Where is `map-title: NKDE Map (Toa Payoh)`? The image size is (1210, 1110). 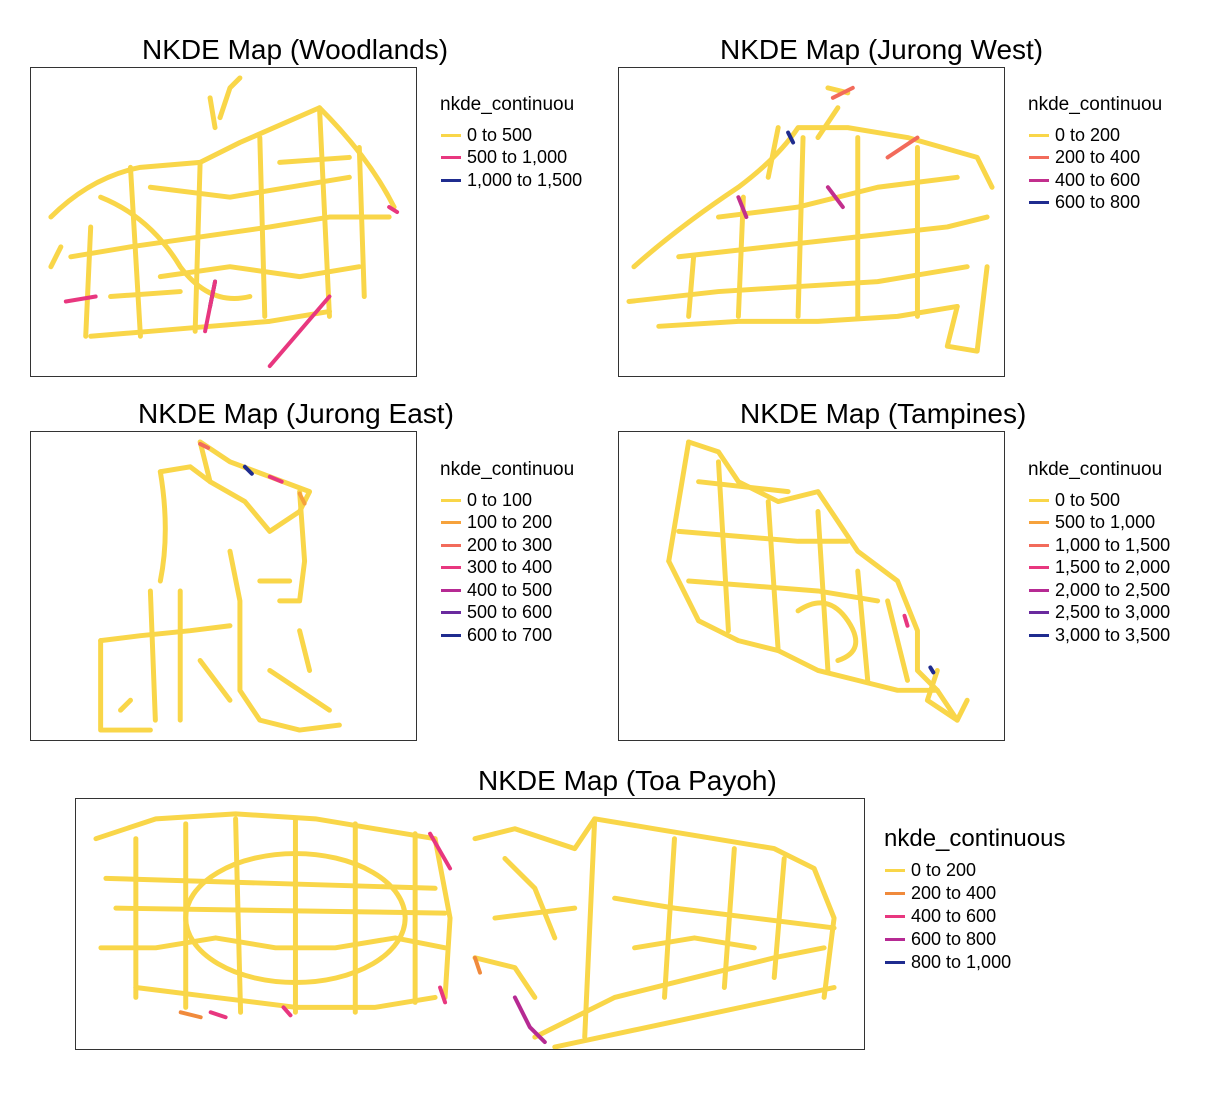 map-title: NKDE Map (Toa Payoh) is located at coordinates (627, 780).